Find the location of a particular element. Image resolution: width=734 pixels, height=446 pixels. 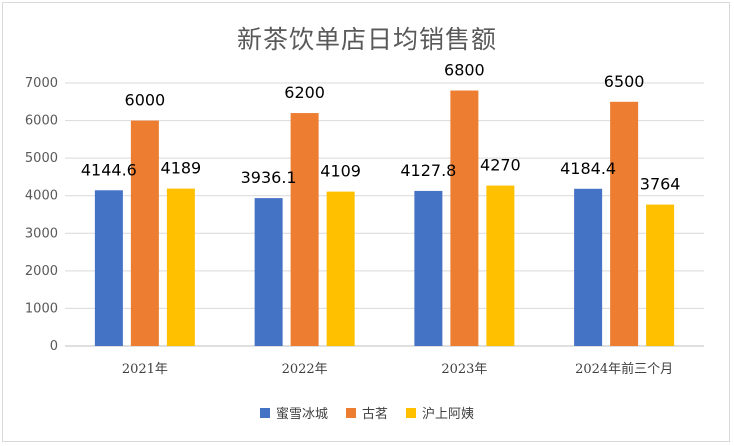

y-tick-label: 3000 is located at coordinates (41, 233).